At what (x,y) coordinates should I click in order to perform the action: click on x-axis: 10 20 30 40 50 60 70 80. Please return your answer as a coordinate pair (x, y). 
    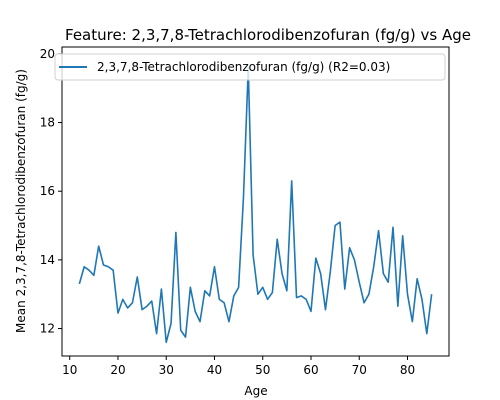
    Looking at the image, I should click on (238, 366).